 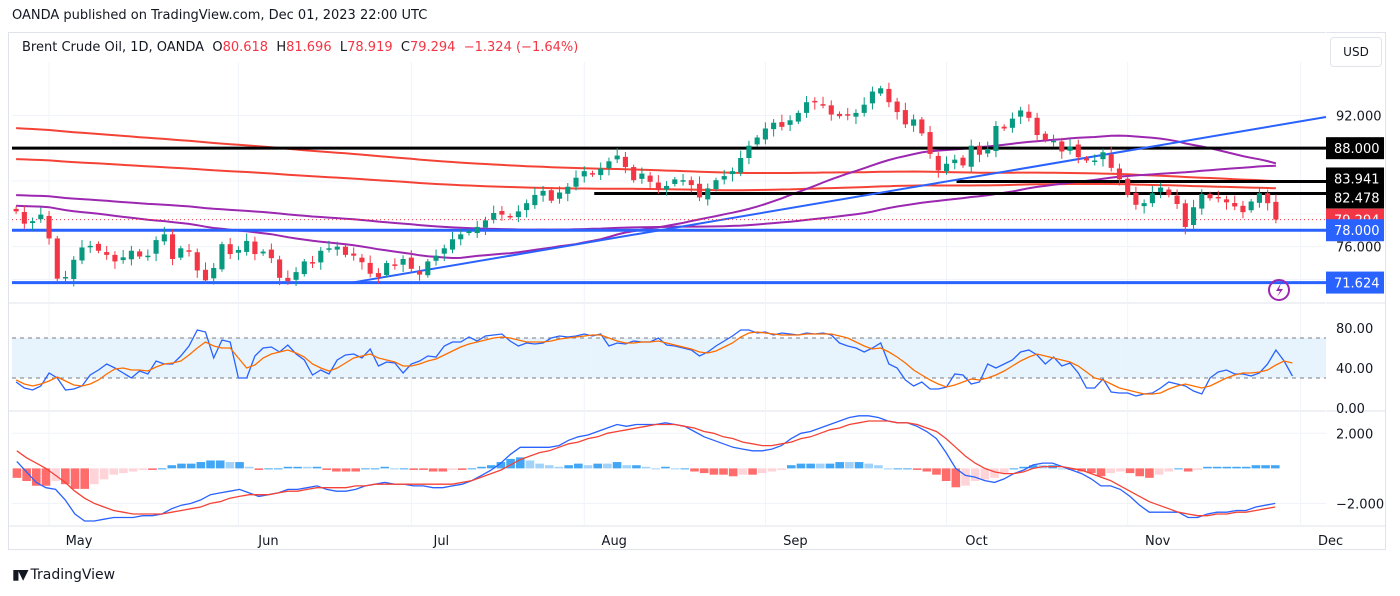 I want to click on price-label-bg, so click(x=1355, y=148).